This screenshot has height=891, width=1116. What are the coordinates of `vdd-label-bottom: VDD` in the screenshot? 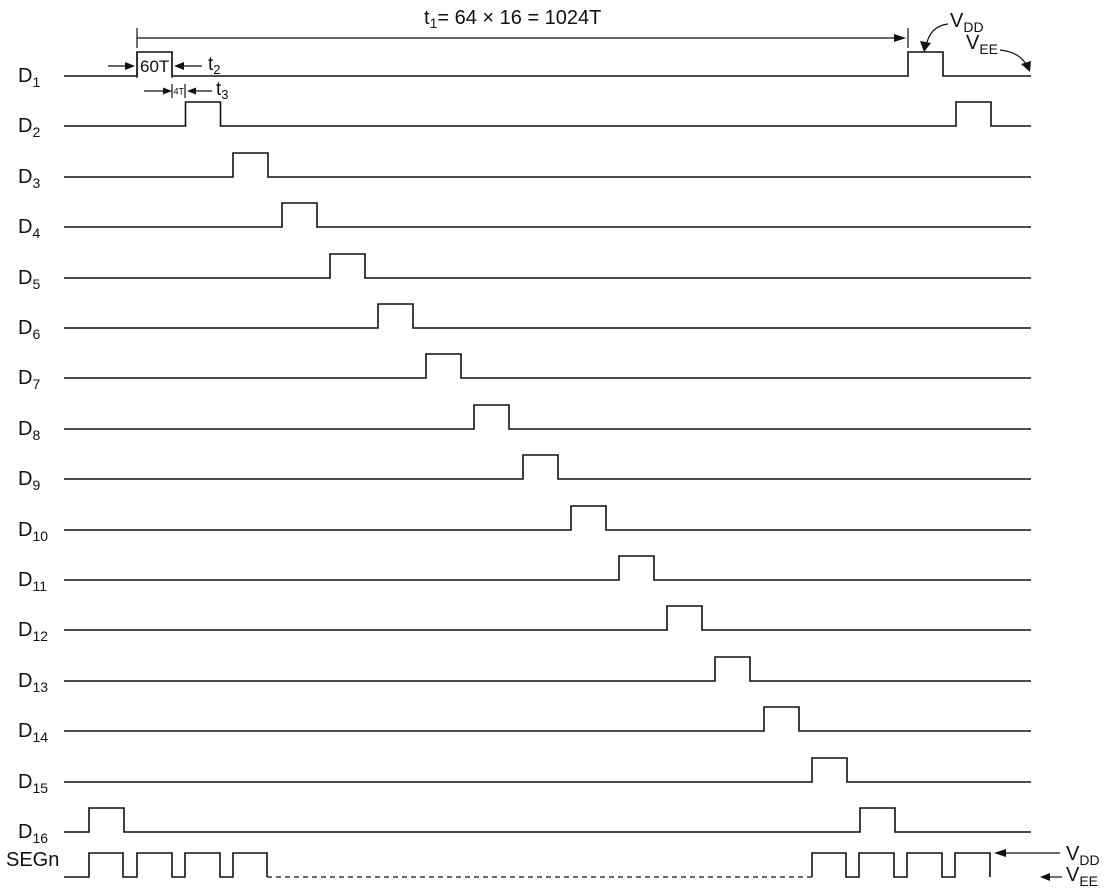 It's located at (1083, 855).